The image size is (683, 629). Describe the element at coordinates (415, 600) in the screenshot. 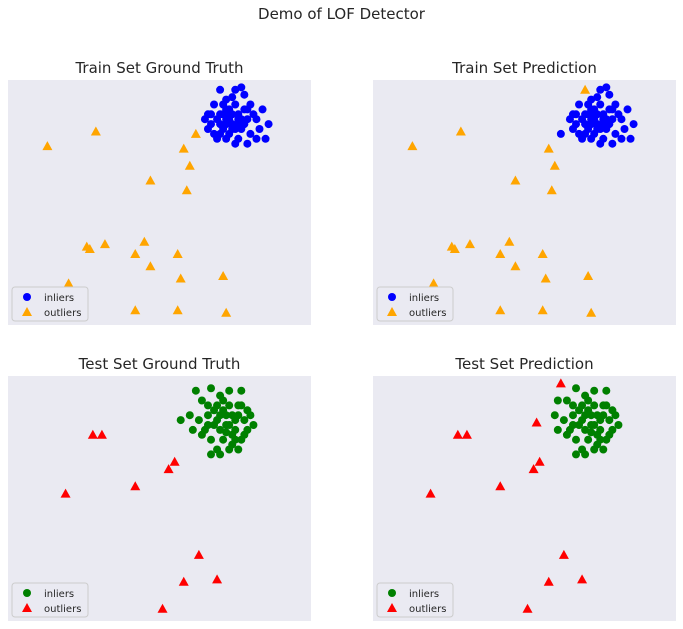

I see `panel-4-legend-box` at that location.